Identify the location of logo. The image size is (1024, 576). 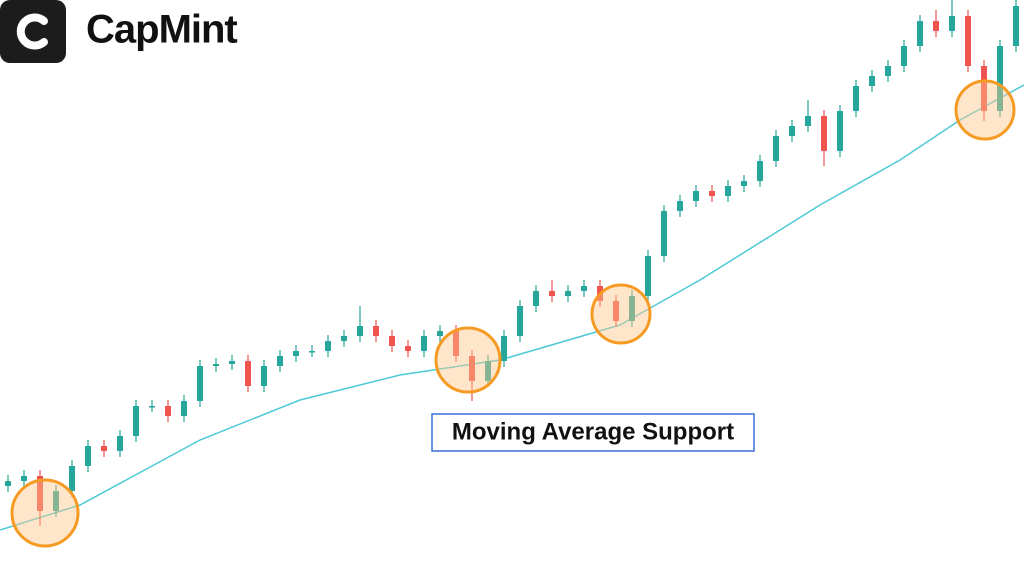
(33, 31).